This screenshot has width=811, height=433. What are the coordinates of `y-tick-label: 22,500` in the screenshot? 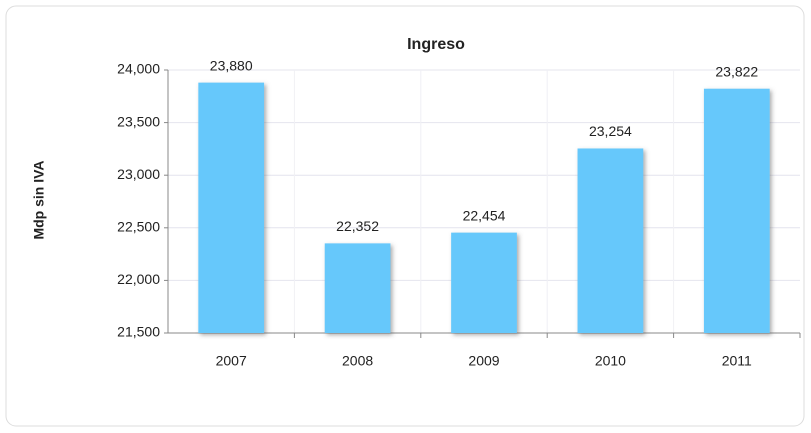 It's located at (138, 227).